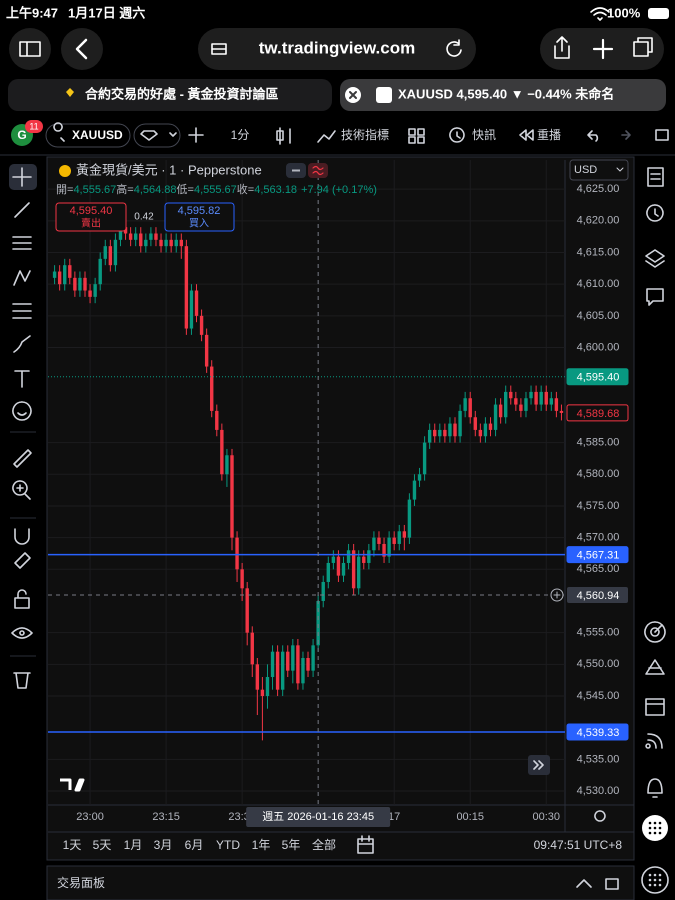  Describe the element at coordinates (22, 633) in the screenshot. I see `visibility-tool` at that location.